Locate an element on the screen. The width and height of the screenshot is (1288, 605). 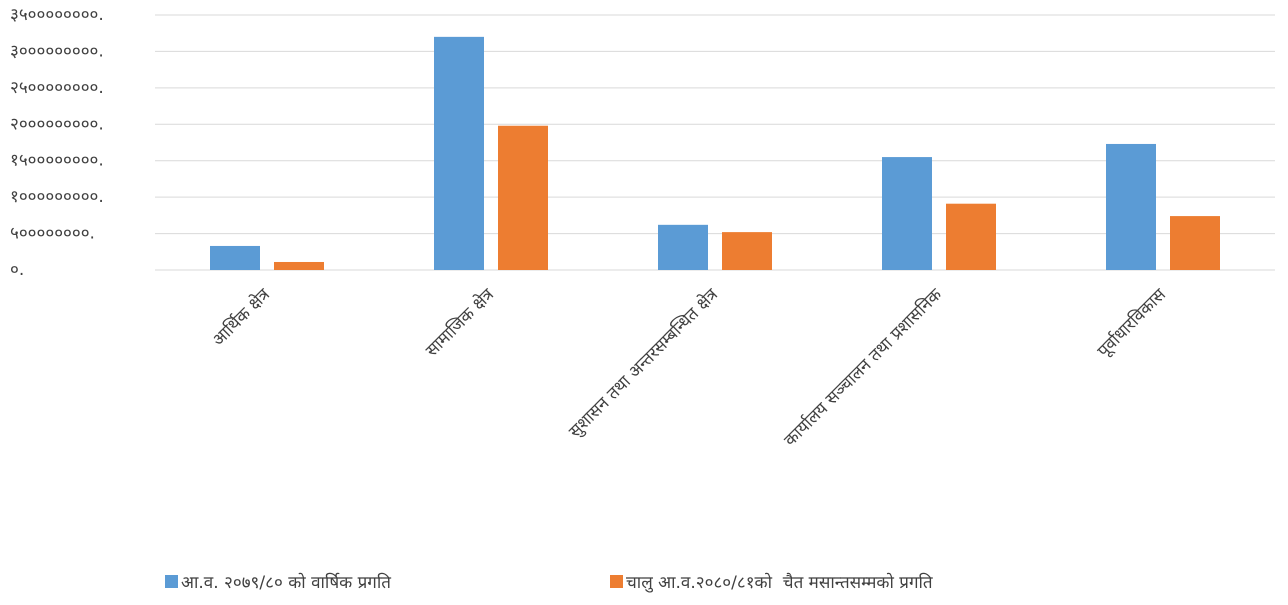
y-tick-label: ५००००००००. is located at coordinates (52, 234).